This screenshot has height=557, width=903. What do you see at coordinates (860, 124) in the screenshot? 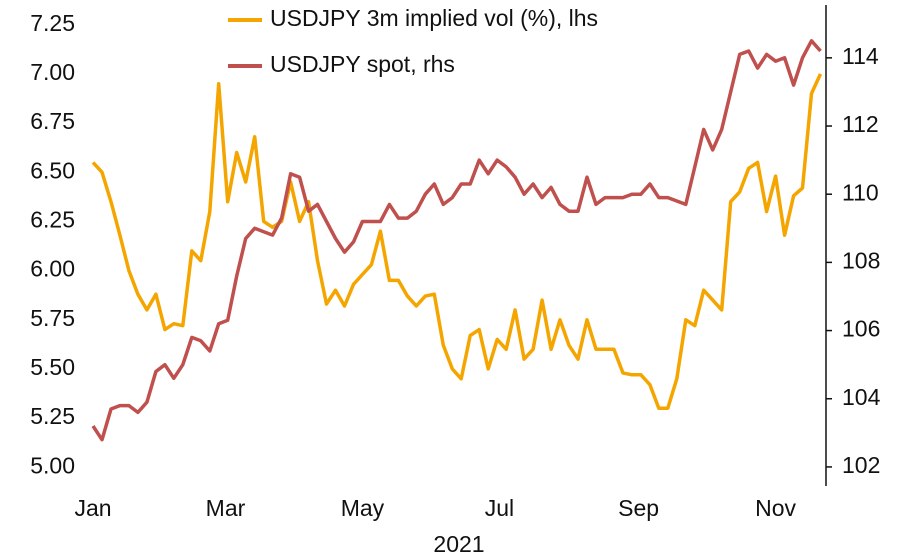
I see `y2-tick-label: 112` at bounding box center [860, 124].